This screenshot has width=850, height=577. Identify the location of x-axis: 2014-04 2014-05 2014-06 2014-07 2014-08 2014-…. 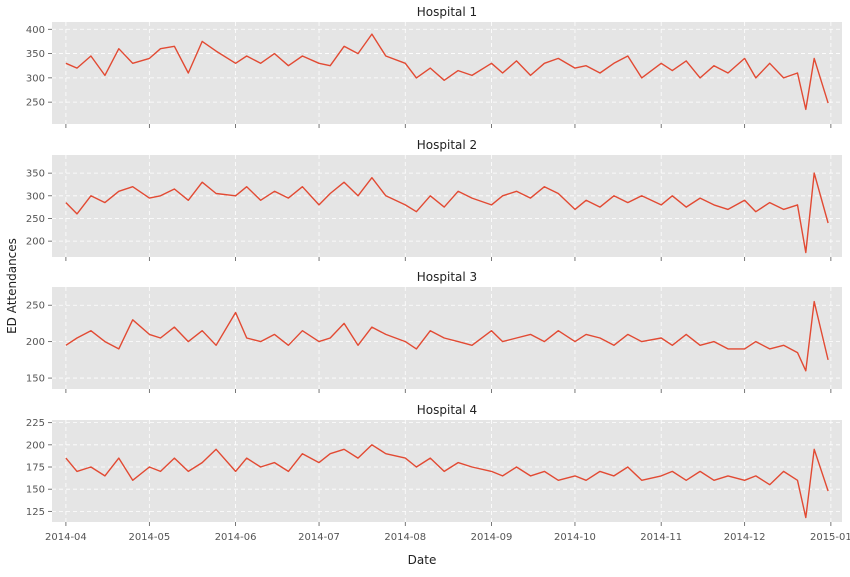
(447, 537).